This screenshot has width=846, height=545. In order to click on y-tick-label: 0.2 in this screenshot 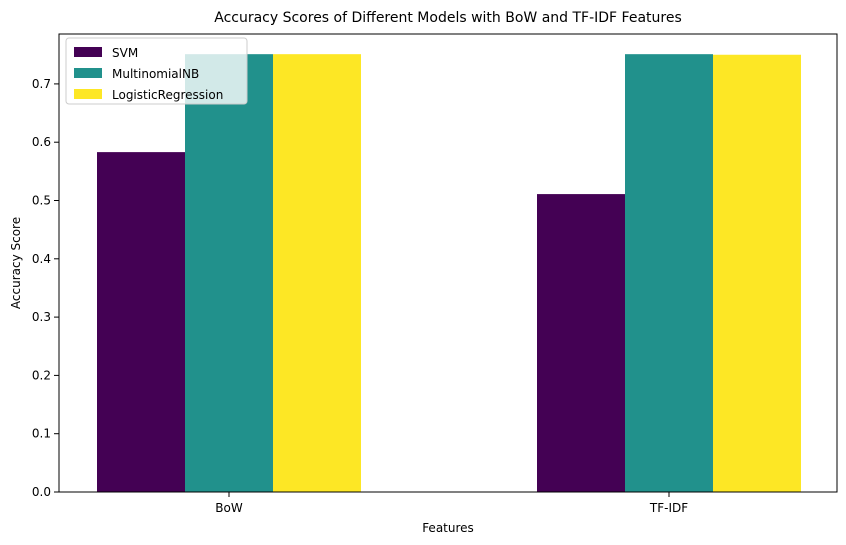, I will do `click(41, 375)`.